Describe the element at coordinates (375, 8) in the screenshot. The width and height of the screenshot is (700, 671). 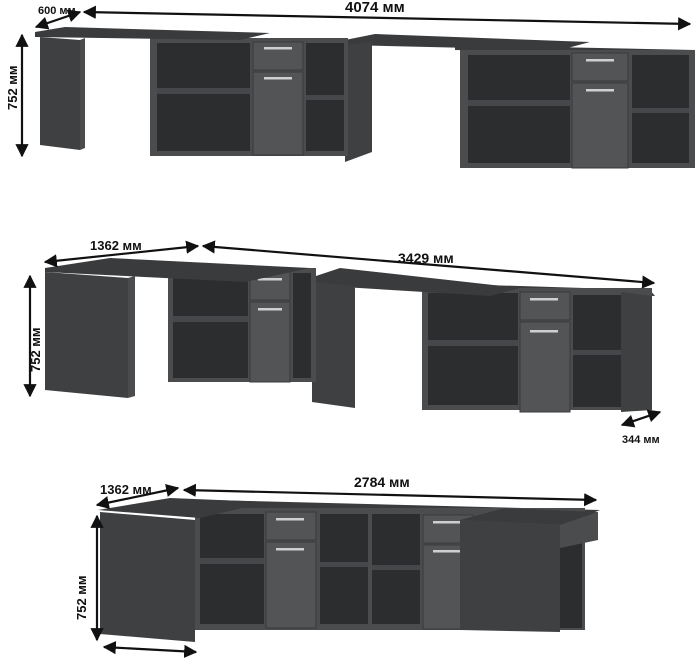
I see `width-label: 4074 мм` at that location.